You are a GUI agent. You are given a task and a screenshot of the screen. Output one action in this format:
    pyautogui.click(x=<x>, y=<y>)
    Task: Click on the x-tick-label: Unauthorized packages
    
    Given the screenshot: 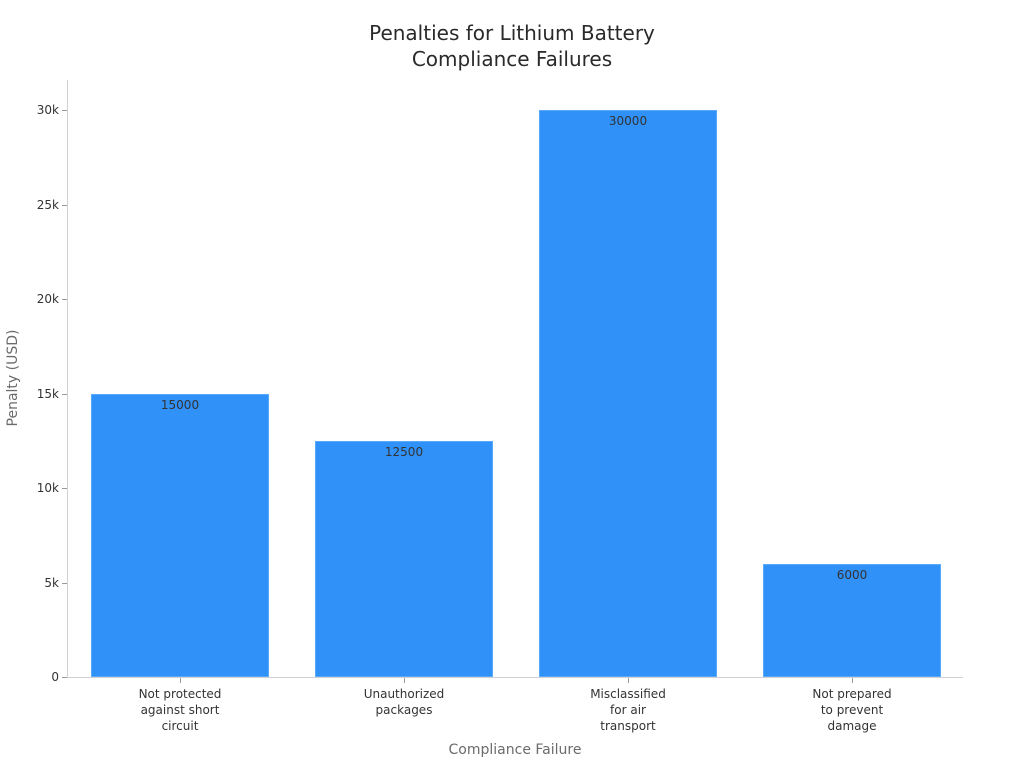 What is the action you would take?
    pyautogui.click(x=404, y=702)
    